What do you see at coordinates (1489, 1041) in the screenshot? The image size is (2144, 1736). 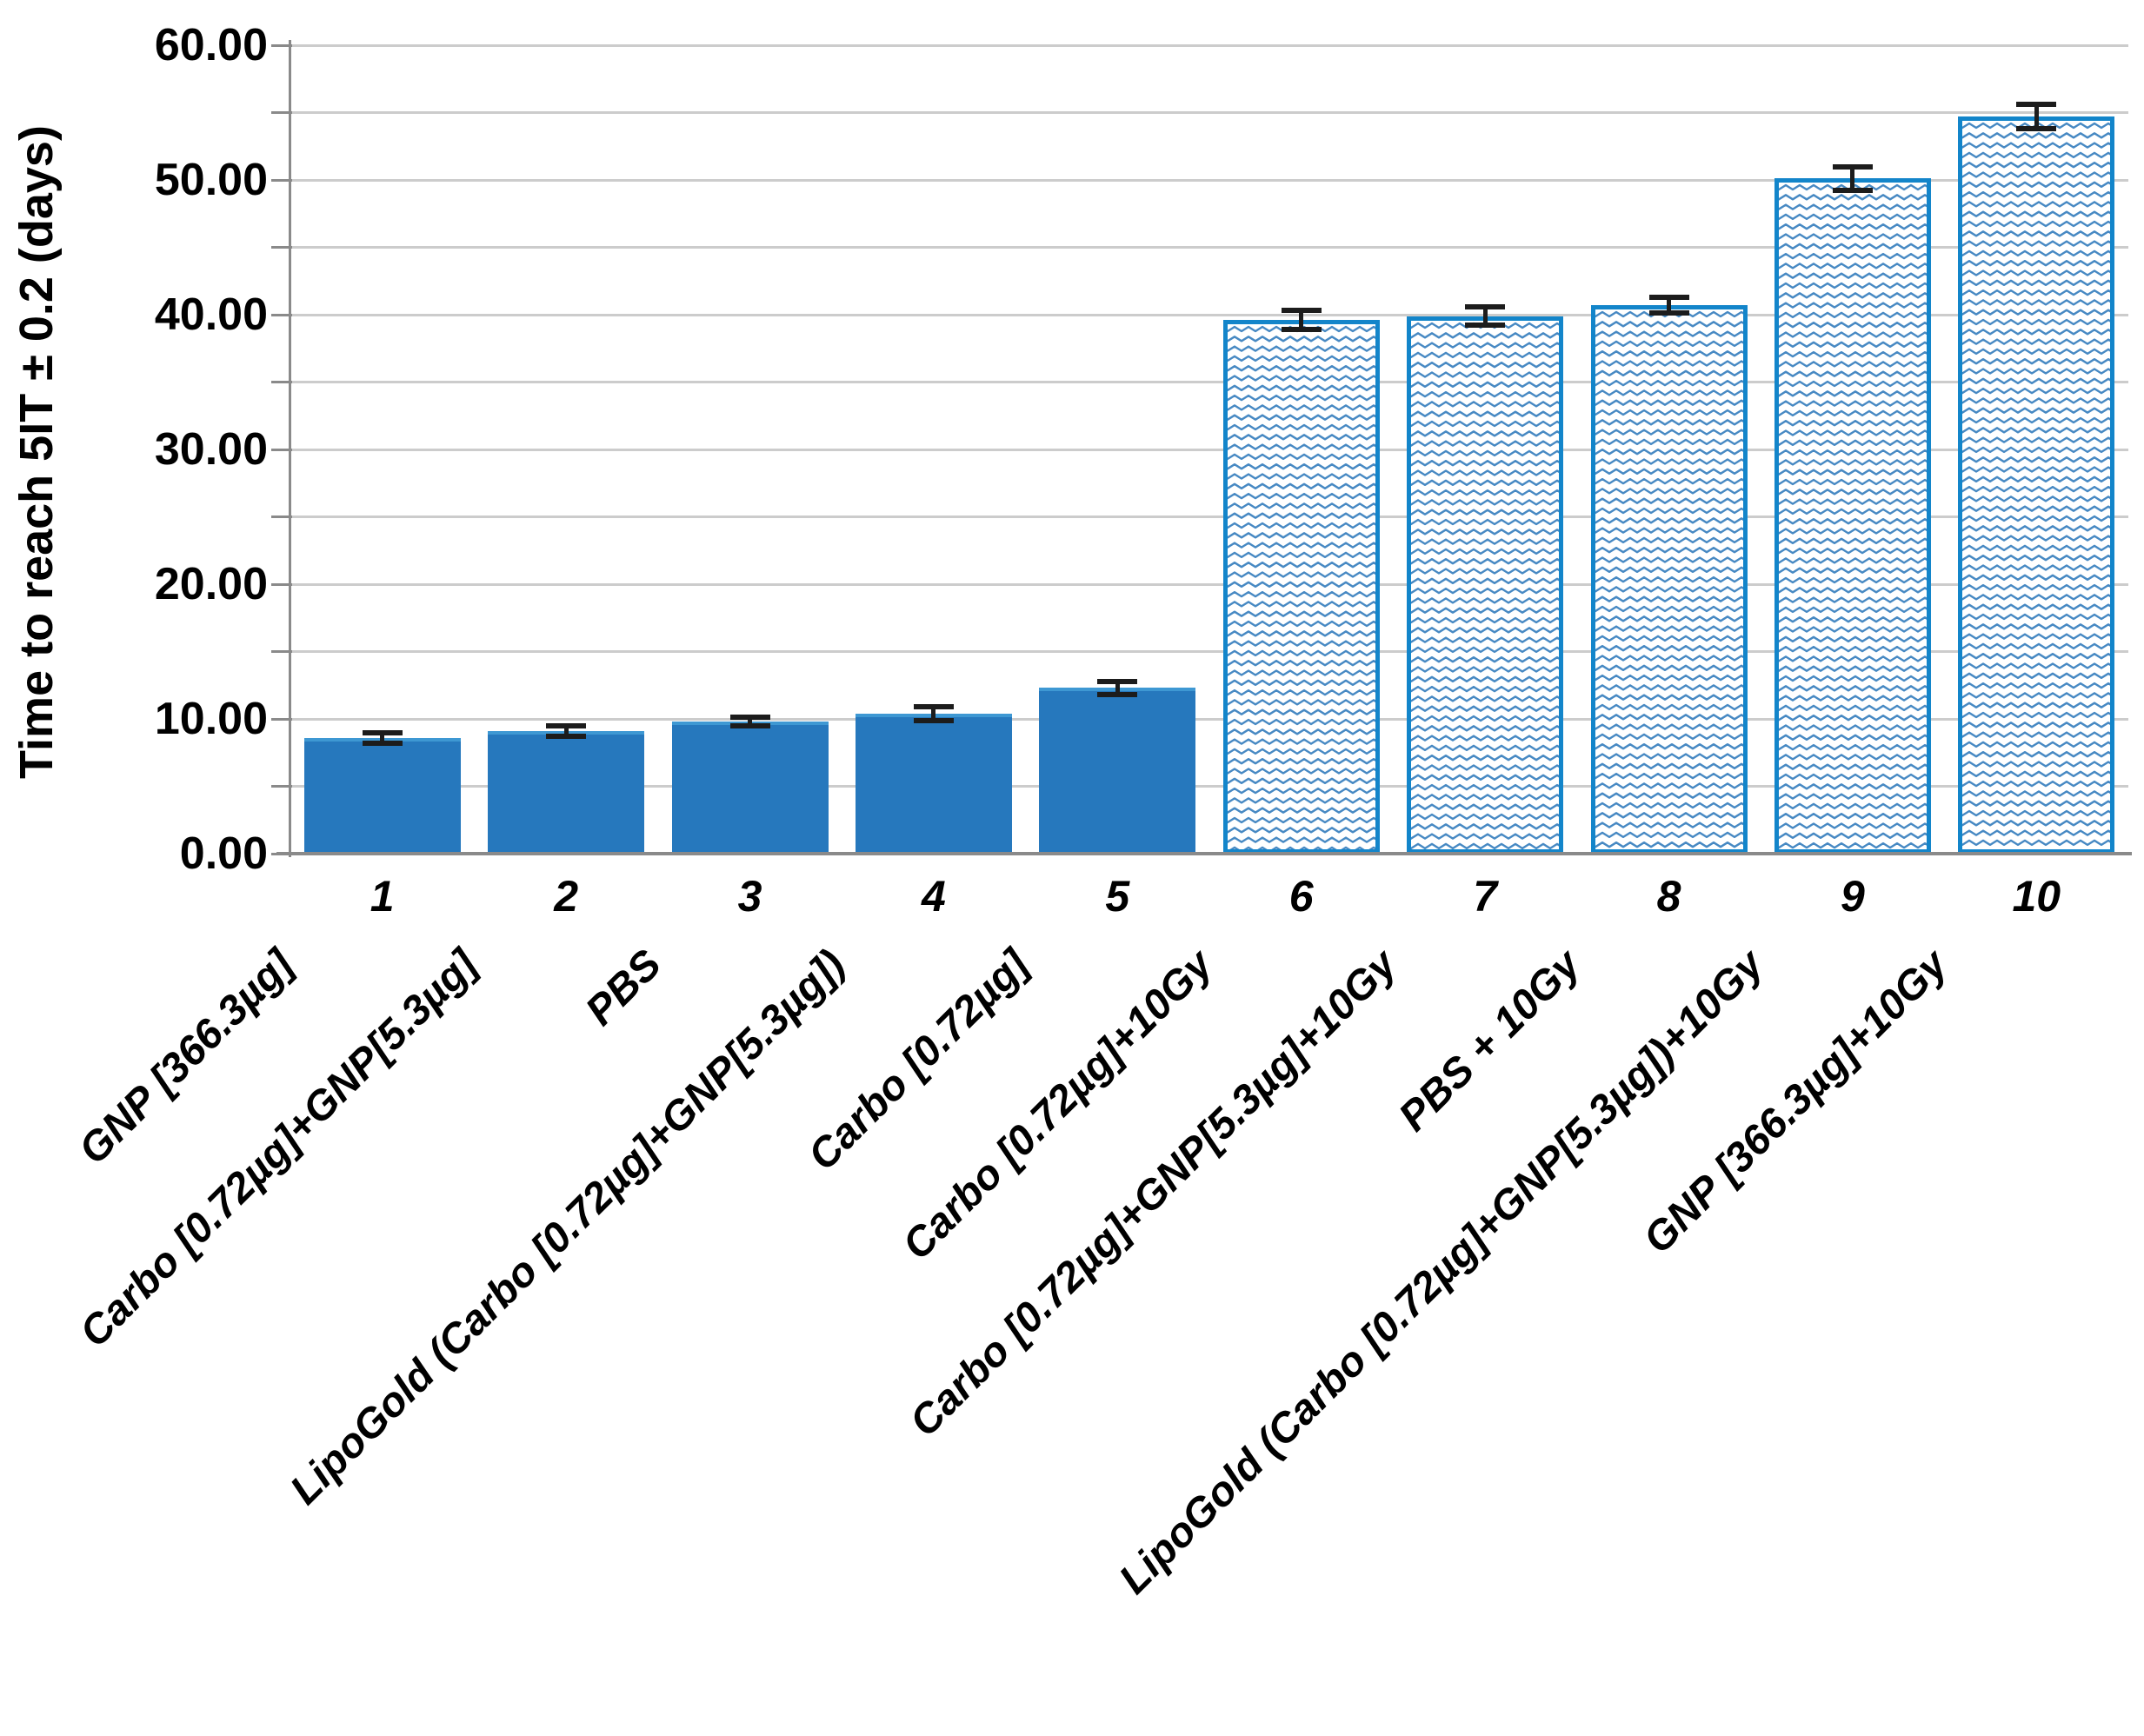 I see `x-category-label: PBS + 10Gy` at bounding box center [1489, 1041].